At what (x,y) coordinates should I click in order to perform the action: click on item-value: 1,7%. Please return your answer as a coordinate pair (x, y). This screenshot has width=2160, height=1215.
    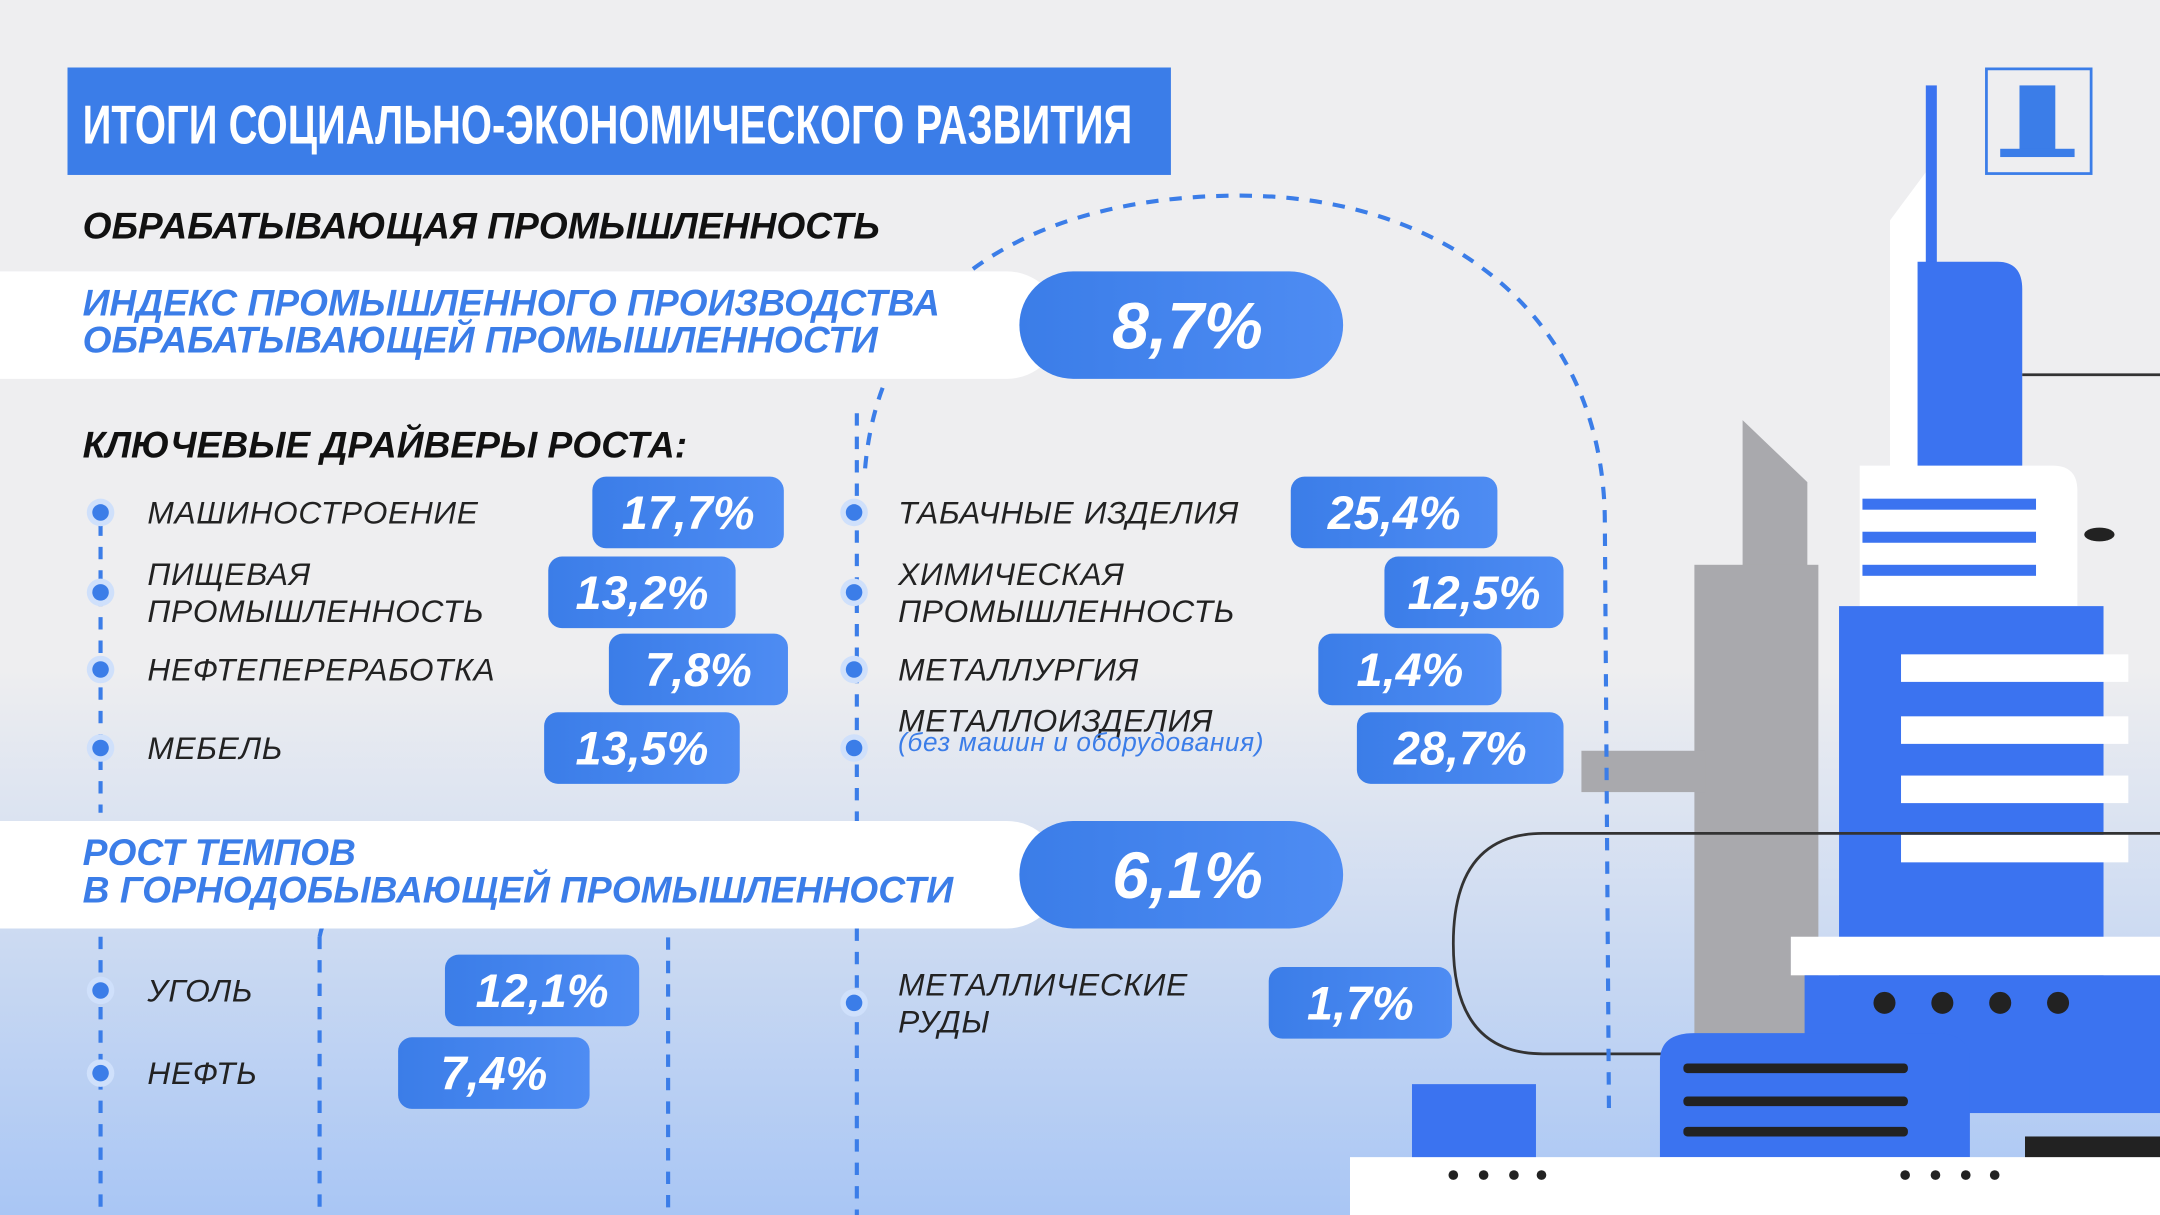
    Looking at the image, I should click on (1360, 1003).